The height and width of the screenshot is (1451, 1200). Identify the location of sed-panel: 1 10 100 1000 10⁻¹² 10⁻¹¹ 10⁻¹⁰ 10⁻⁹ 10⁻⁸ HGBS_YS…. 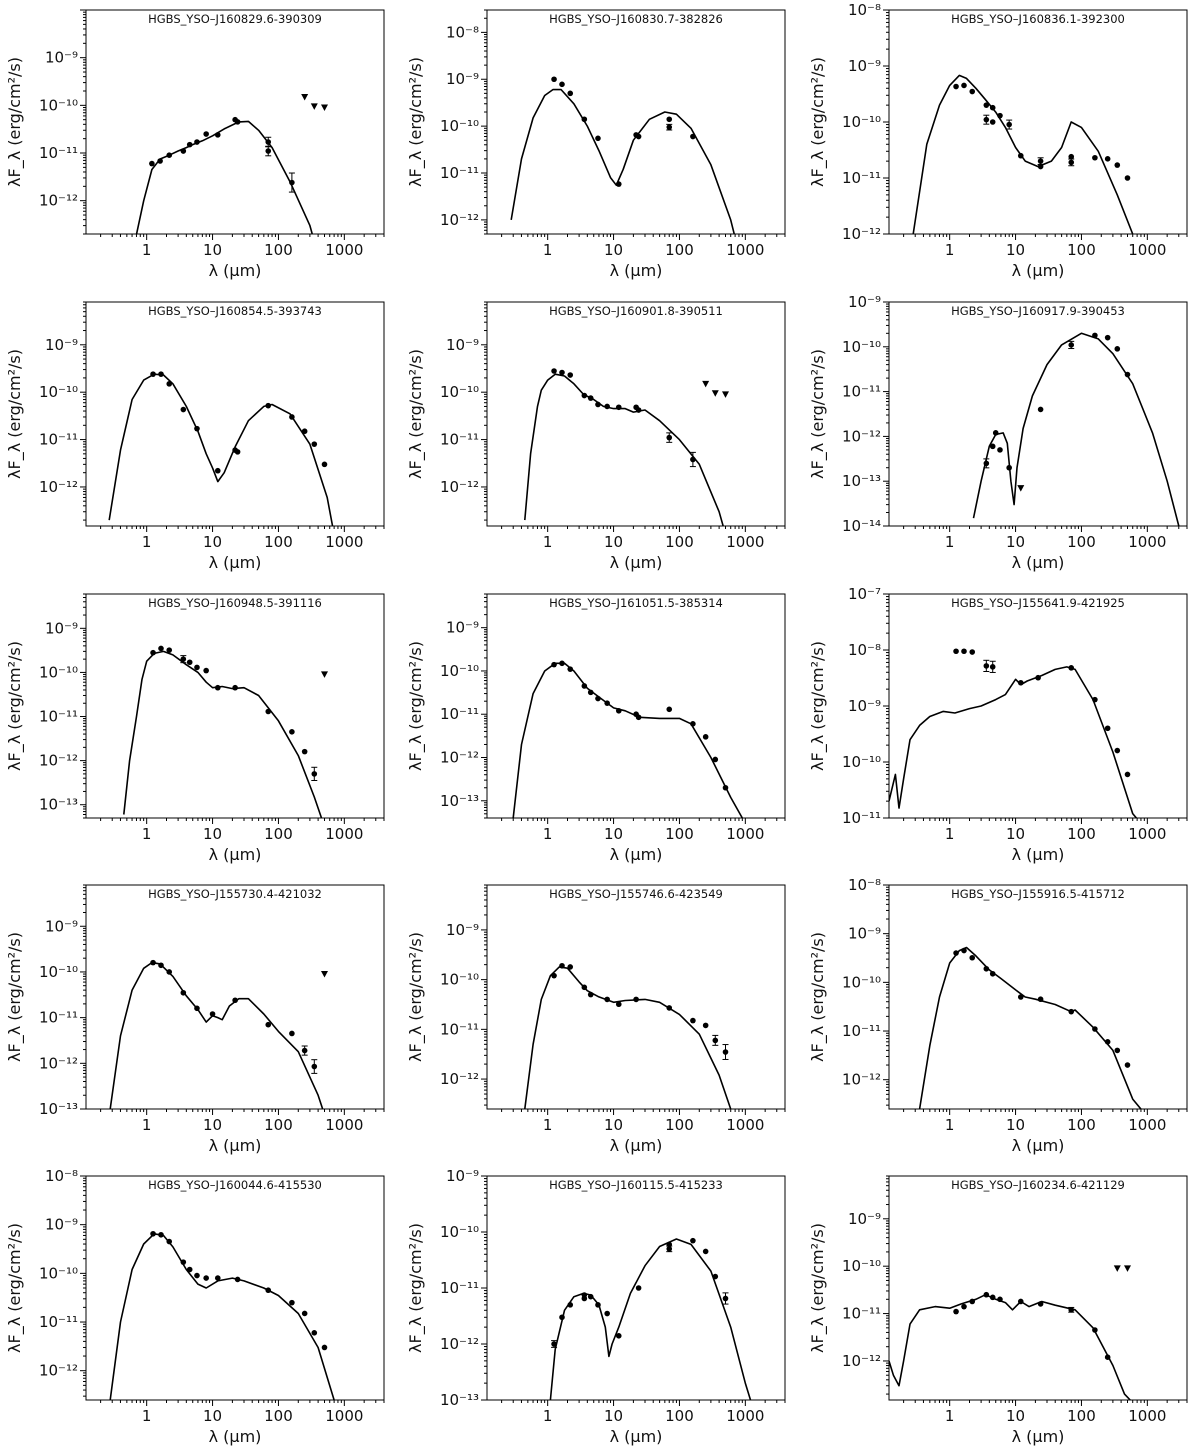
(998, 140).